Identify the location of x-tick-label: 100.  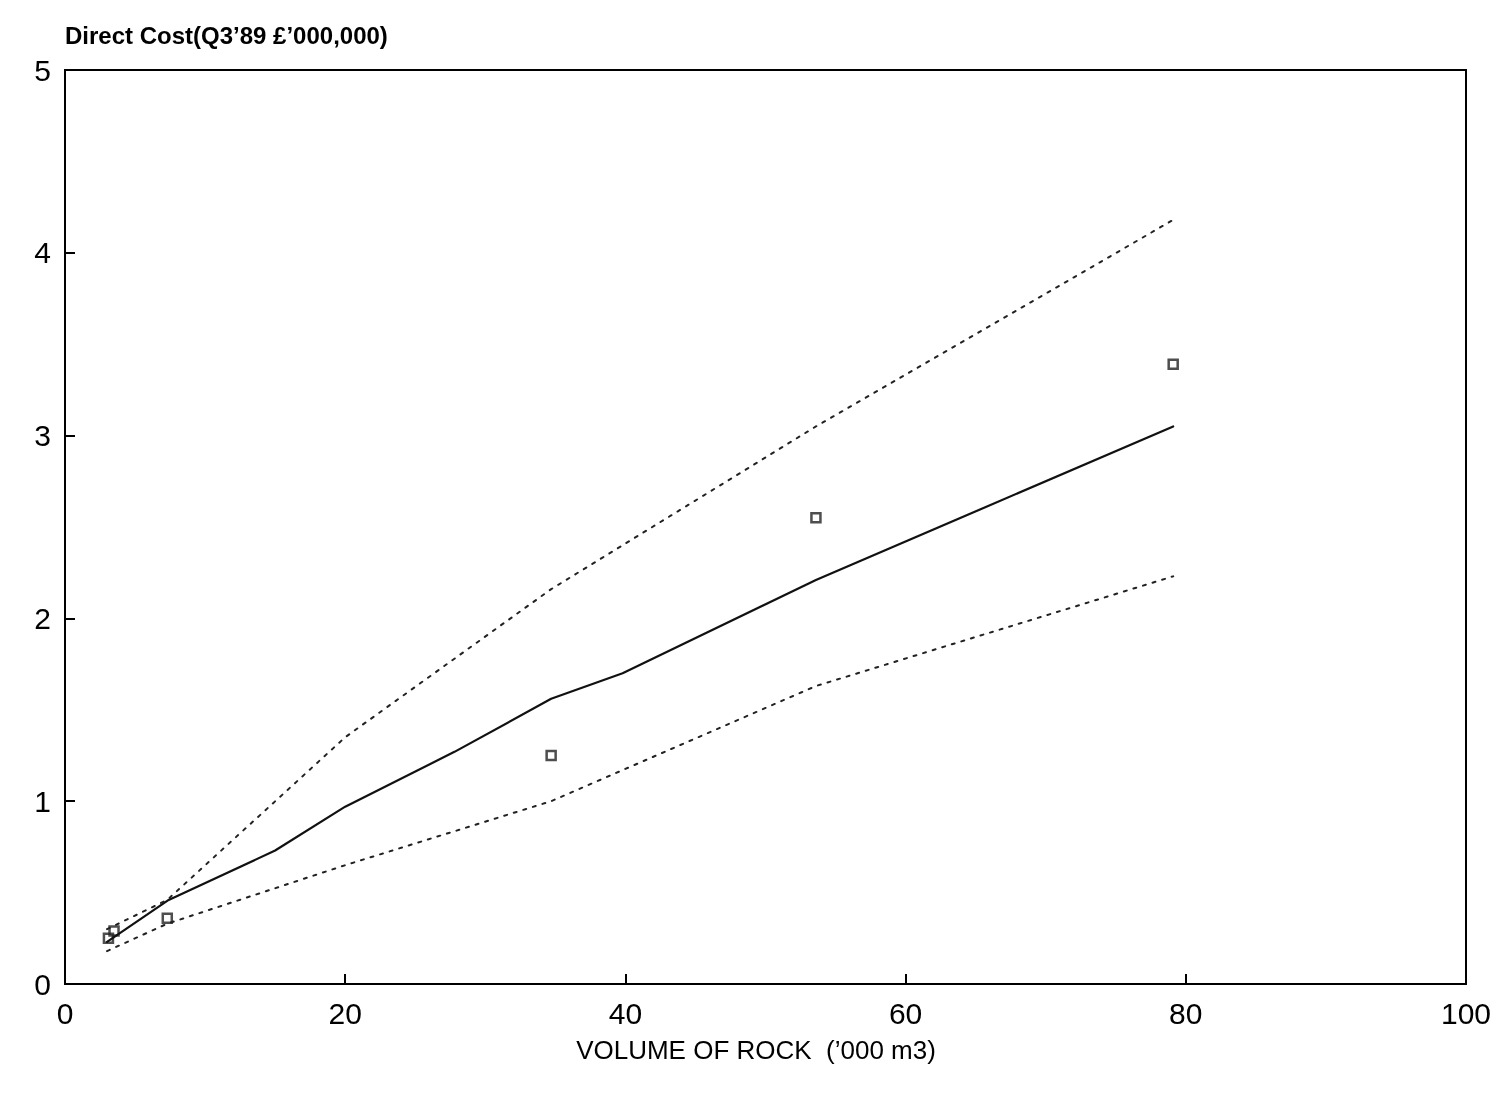
(1466, 1013).